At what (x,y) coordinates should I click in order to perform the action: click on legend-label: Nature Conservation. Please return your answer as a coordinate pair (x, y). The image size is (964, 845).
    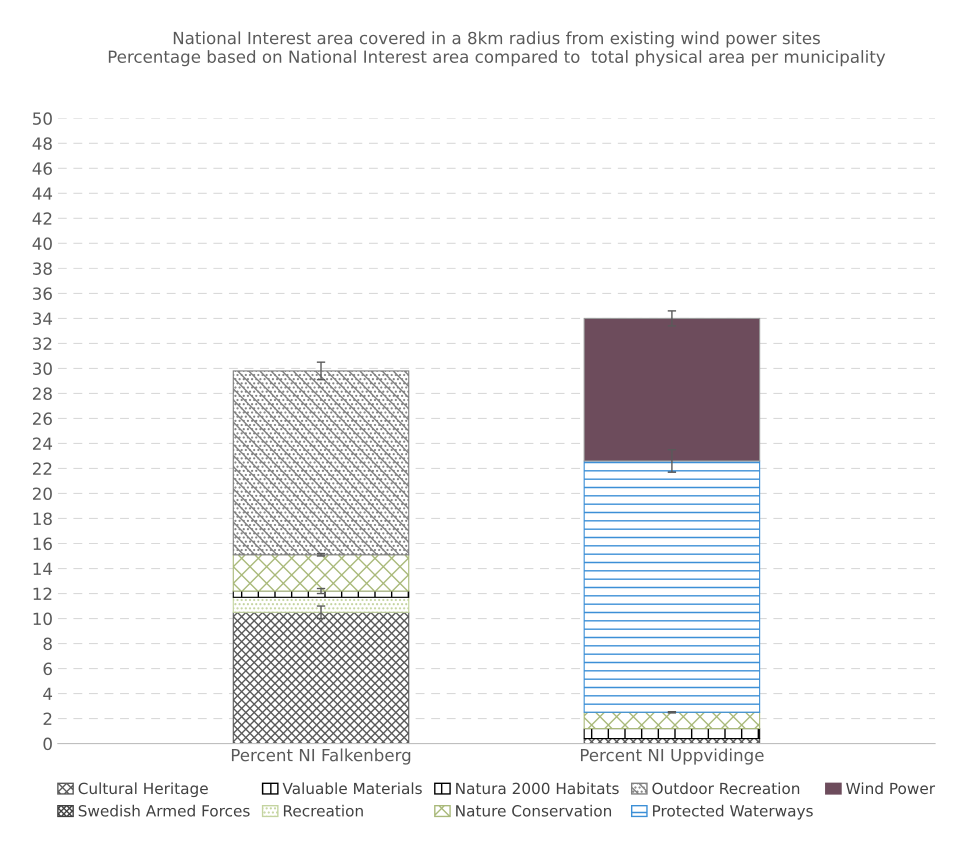
    Looking at the image, I should click on (534, 810).